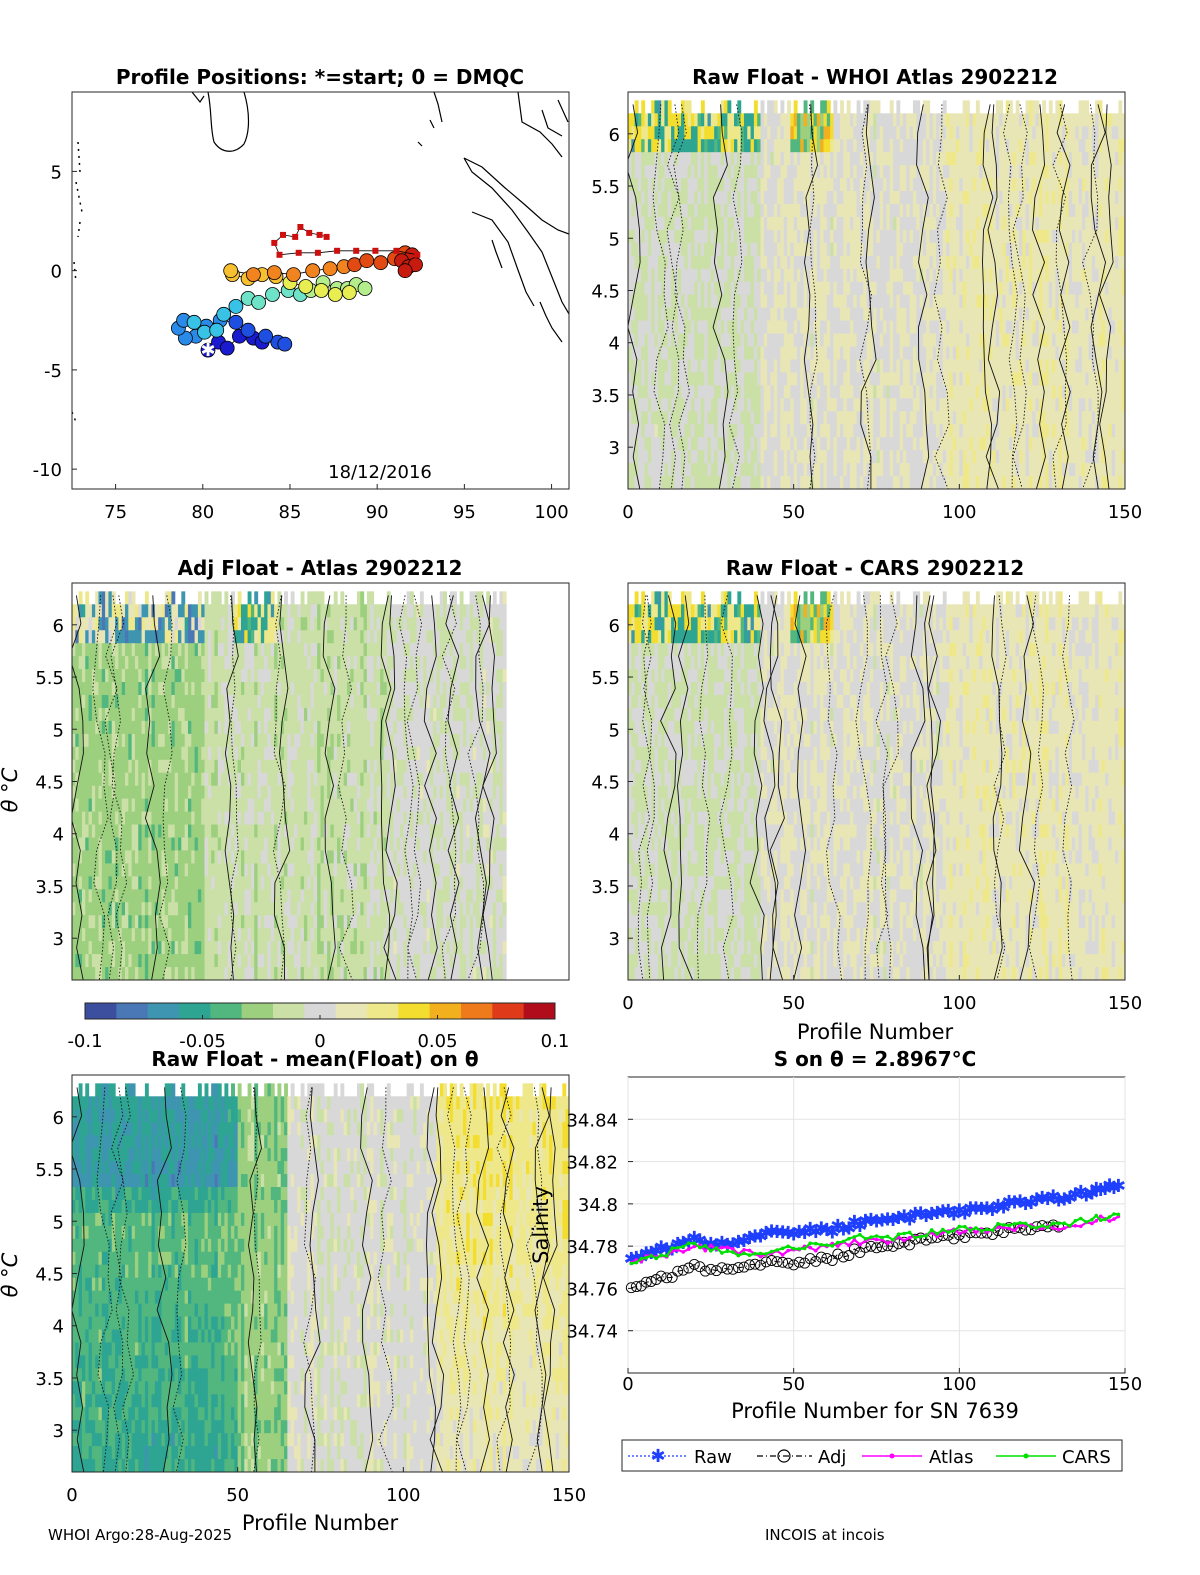  I want to click on x-tick-label: 100, so click(959, 512).